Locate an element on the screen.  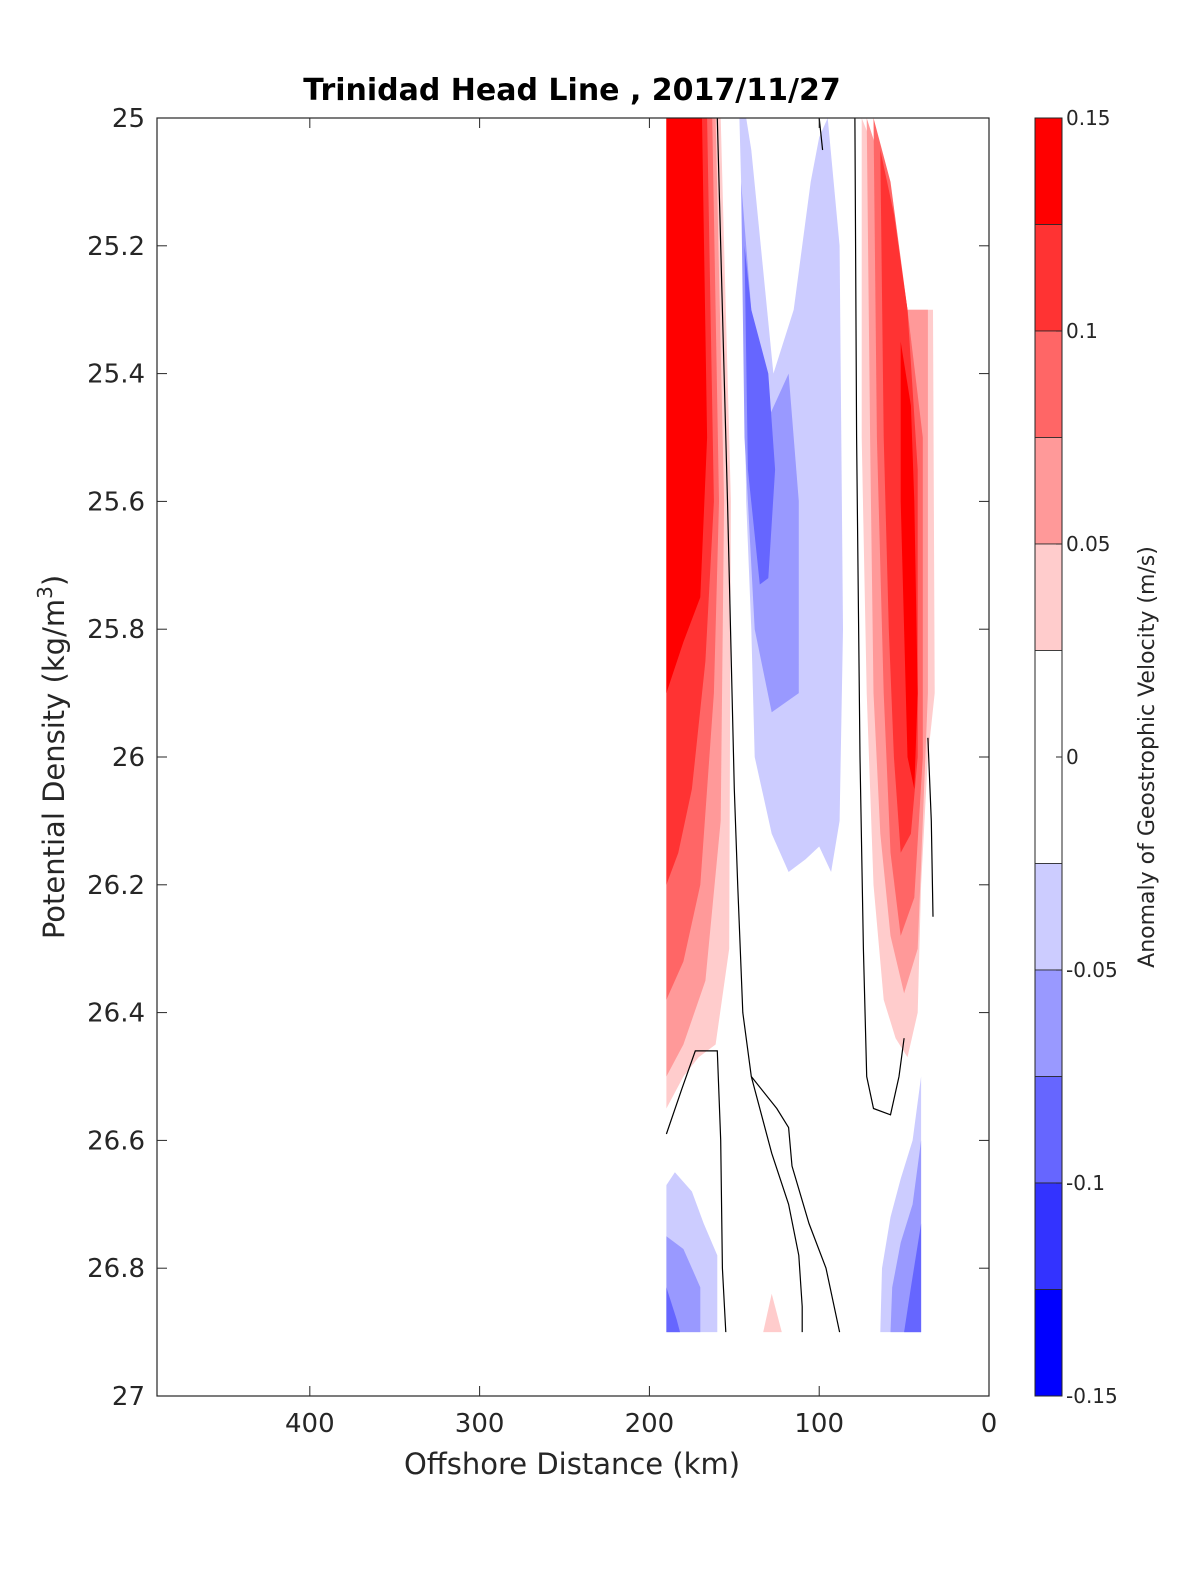
offshore-positive-core is located at coordinates (687, 406).